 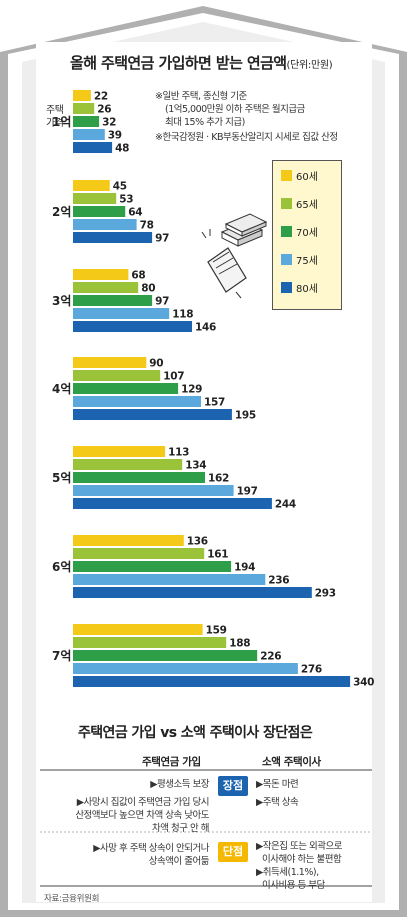 I want to click on bar-value-label: 53, so click(x=126, y=200).